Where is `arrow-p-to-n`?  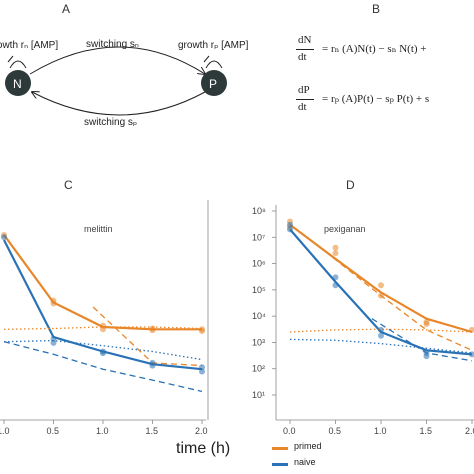
arrow-p-to-n is located at coordinates (119, 104).